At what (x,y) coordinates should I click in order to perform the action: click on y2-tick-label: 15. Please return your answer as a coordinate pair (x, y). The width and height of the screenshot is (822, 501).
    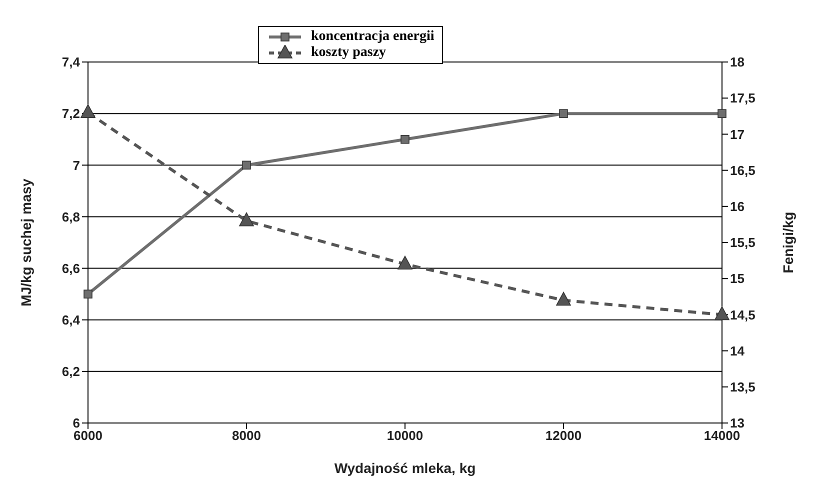
    Looking at the image, I should click on (737, 278).